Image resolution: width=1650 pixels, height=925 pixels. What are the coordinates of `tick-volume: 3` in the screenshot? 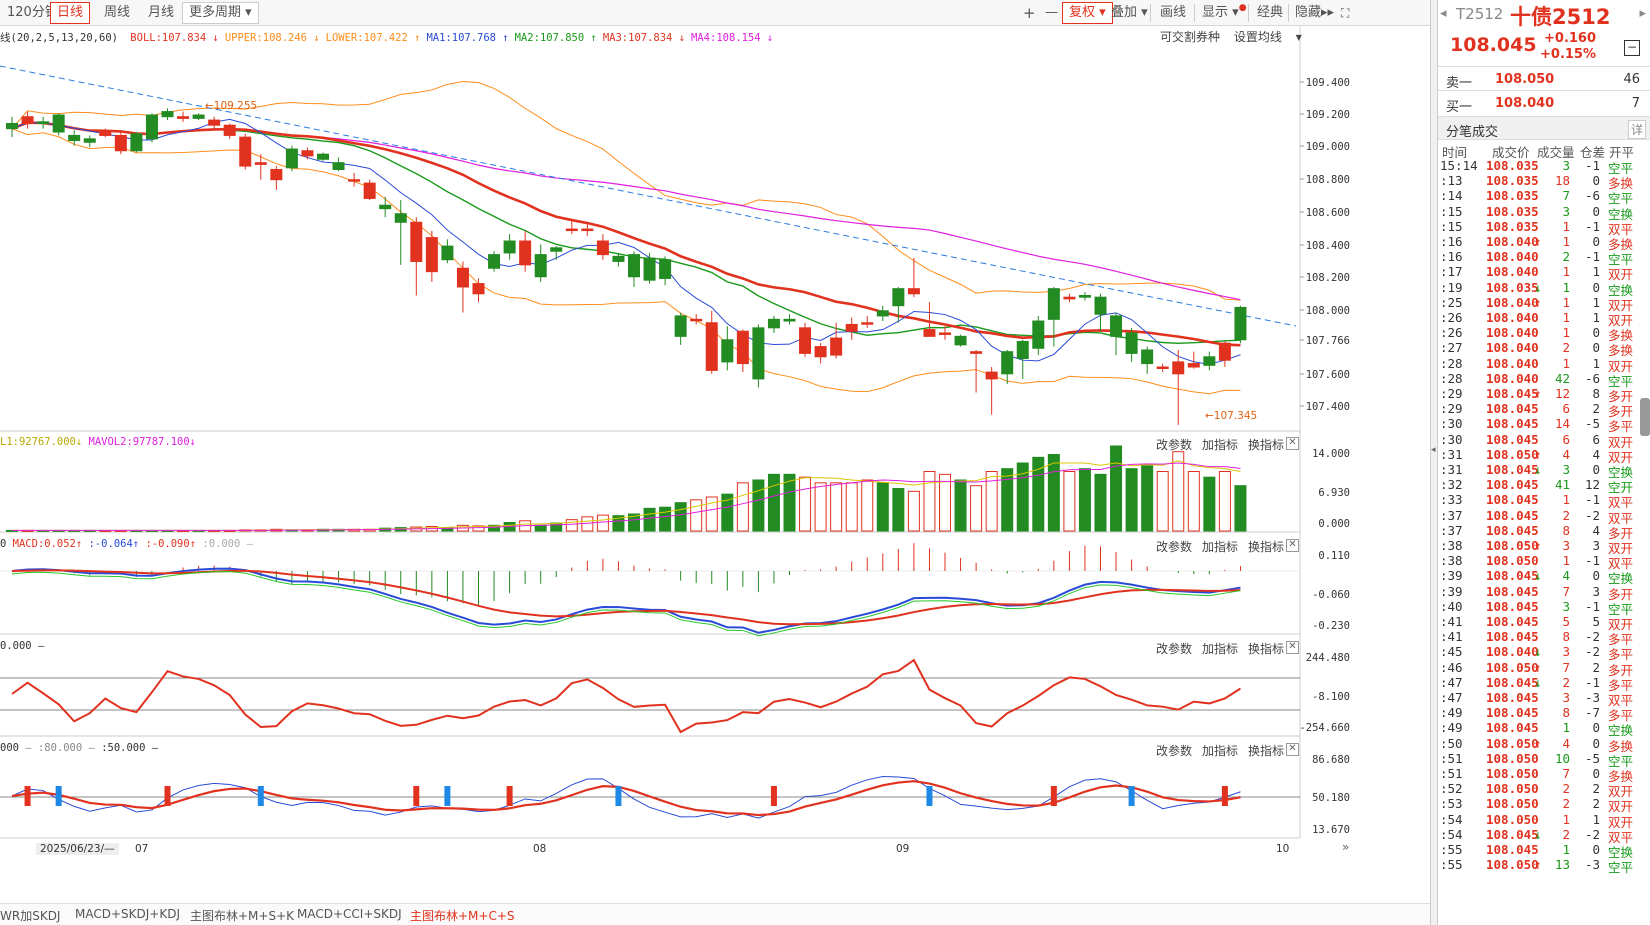 It's located at (1566, 469).